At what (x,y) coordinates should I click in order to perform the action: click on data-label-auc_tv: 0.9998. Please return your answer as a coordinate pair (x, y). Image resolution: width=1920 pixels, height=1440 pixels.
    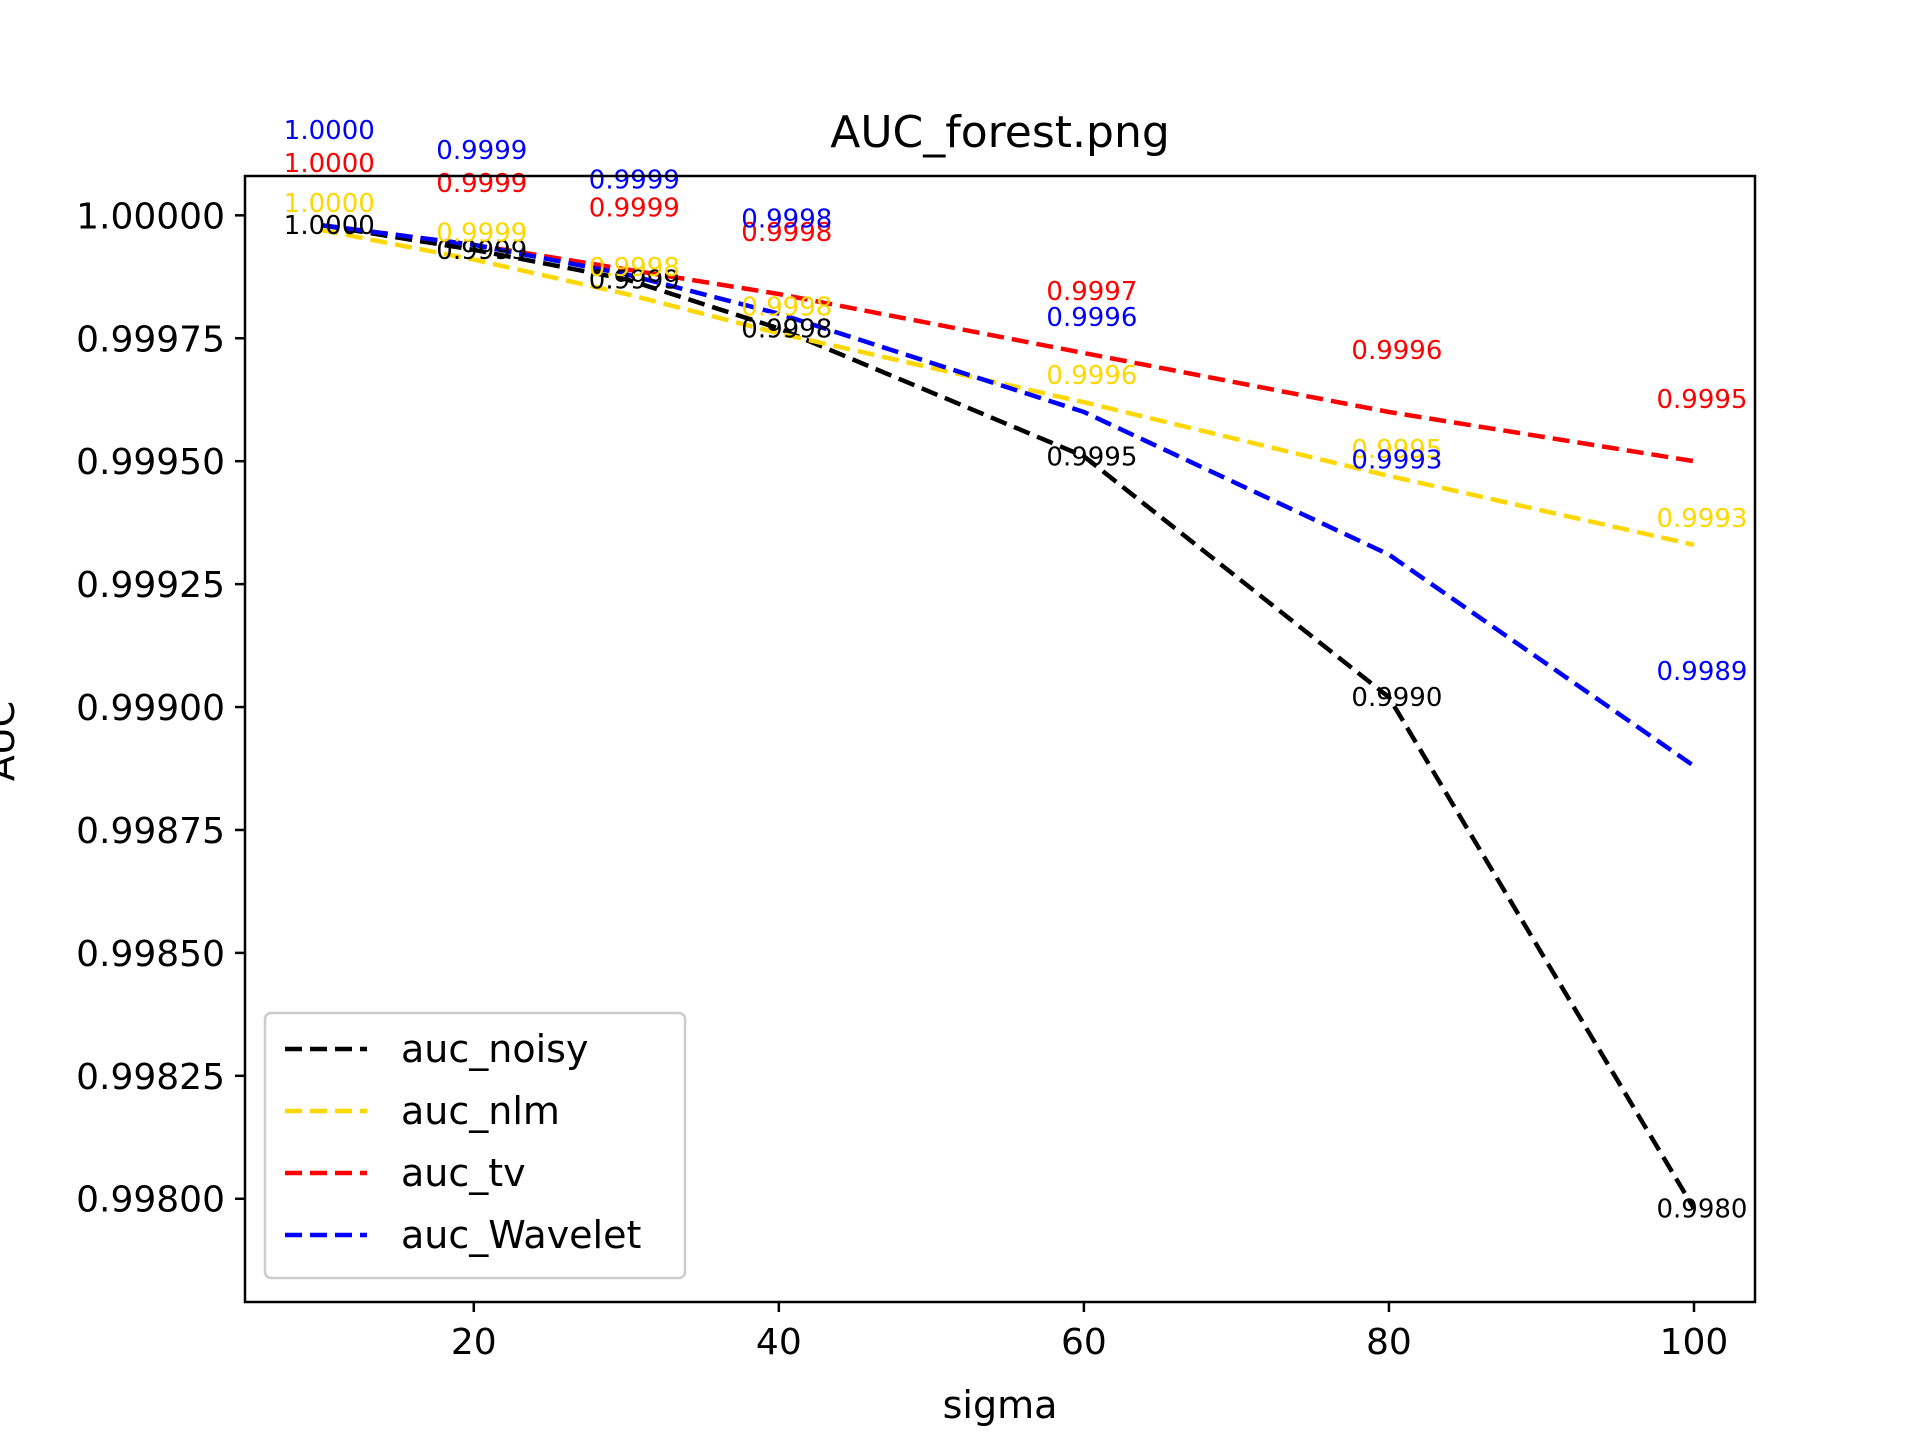
    Looking at the image, I should click on (786, 233).